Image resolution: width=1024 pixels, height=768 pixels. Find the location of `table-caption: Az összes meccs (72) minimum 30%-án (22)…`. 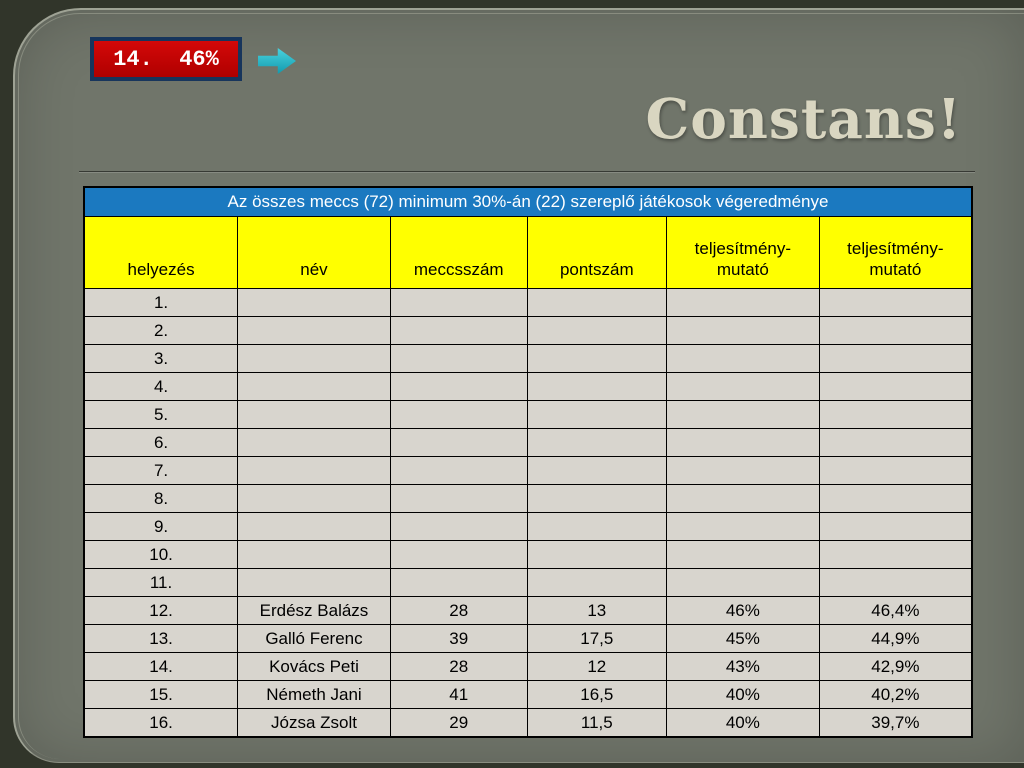

table-caption: Az összes meccs (72) minimum 30%-án (22)… is located at coordinates (528, 201).